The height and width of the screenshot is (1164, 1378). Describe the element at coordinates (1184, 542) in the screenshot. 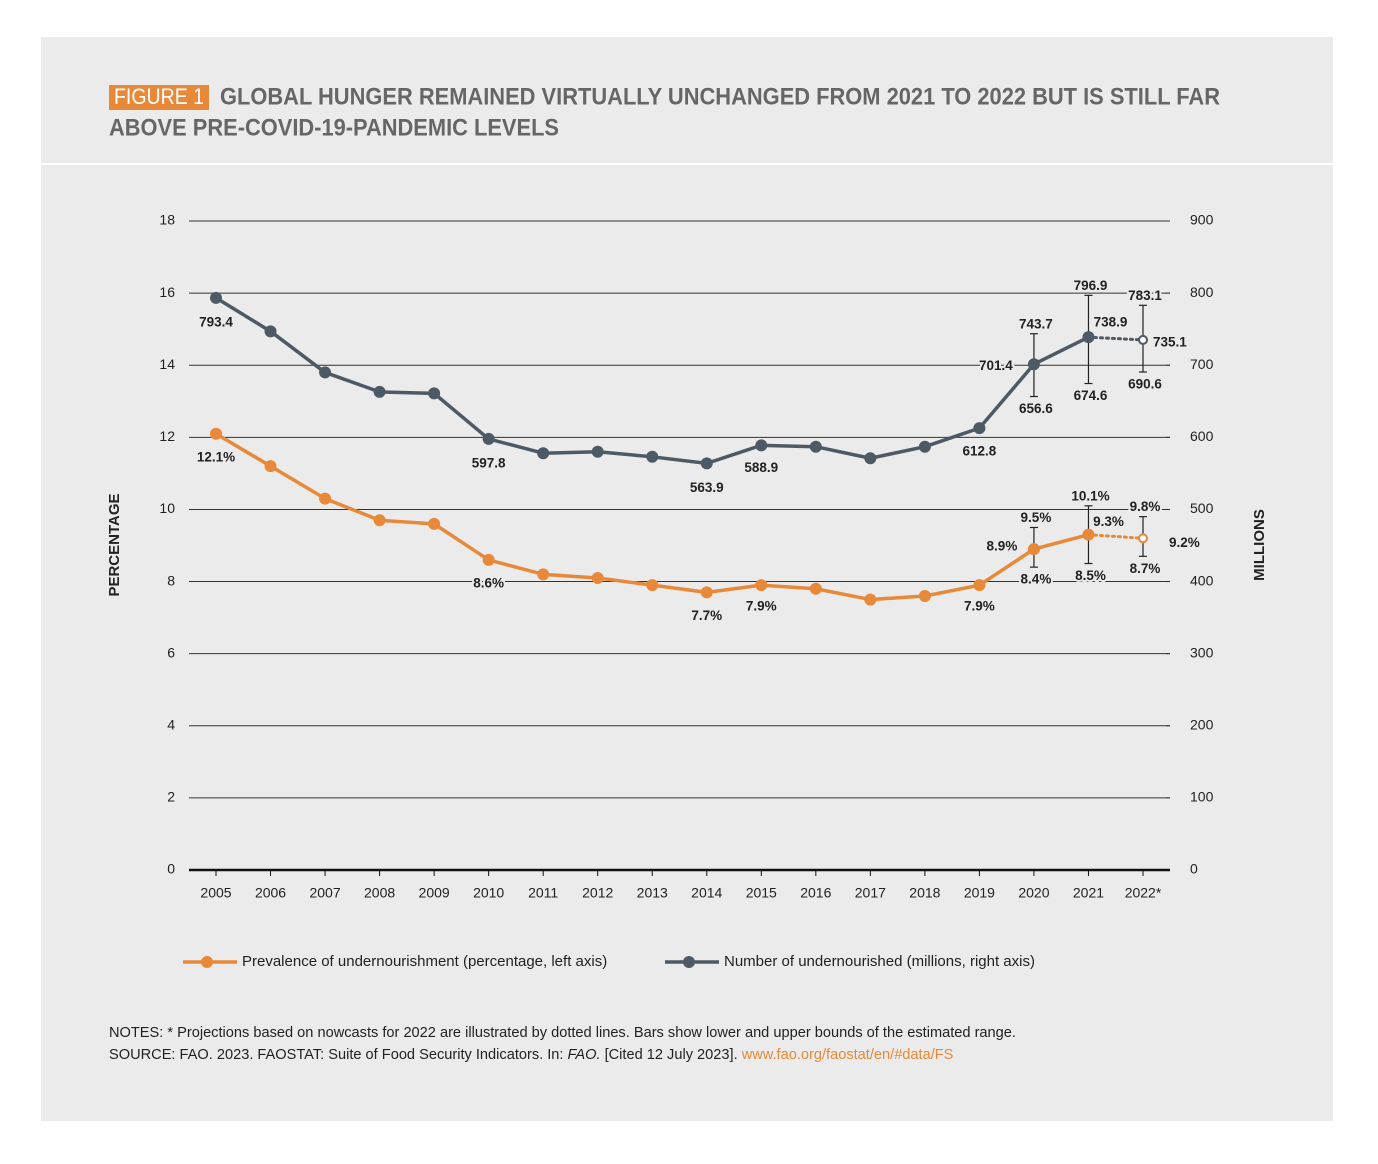

I see `data-label: 9.2%` at that location.